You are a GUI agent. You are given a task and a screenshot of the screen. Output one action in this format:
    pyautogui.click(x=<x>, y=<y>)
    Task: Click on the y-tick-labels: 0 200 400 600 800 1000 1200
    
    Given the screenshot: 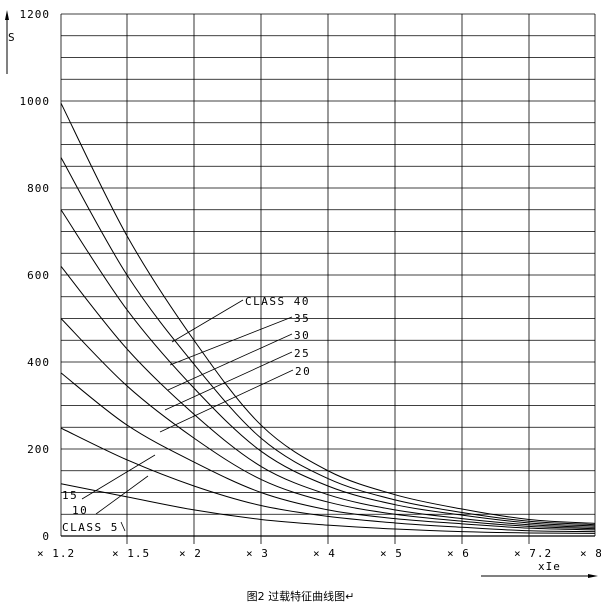 What is the action you would take?
    pyautogui.click(x=35, y=275)
    